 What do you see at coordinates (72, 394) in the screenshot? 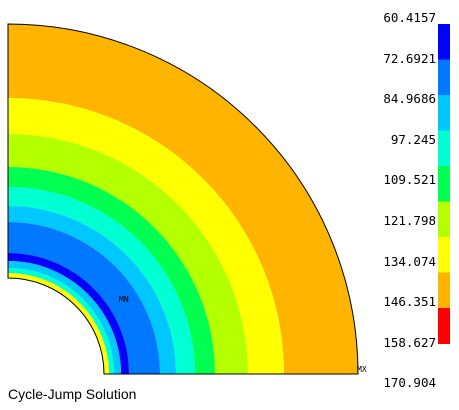
I see `plot-caption: Cycle-Jump Solution` at bounding box center [72, 394].